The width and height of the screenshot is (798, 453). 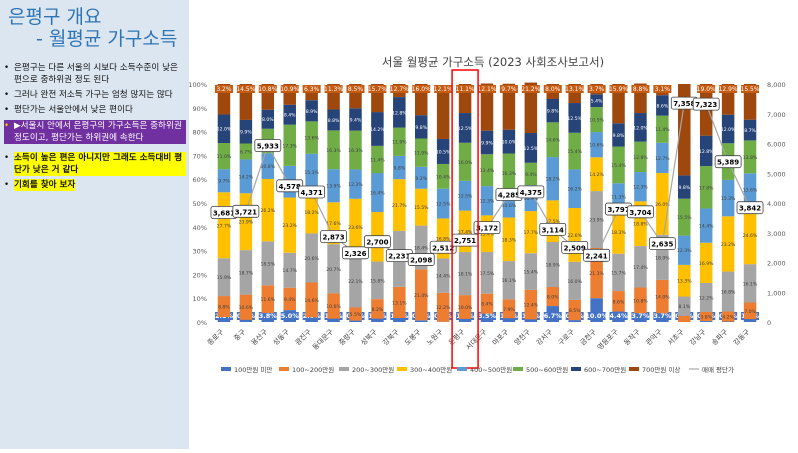 What do you see at coordinates (312, 89) in the screenshot?
I see `top-value-label: 6.3%` at bounding box center [312, 89].